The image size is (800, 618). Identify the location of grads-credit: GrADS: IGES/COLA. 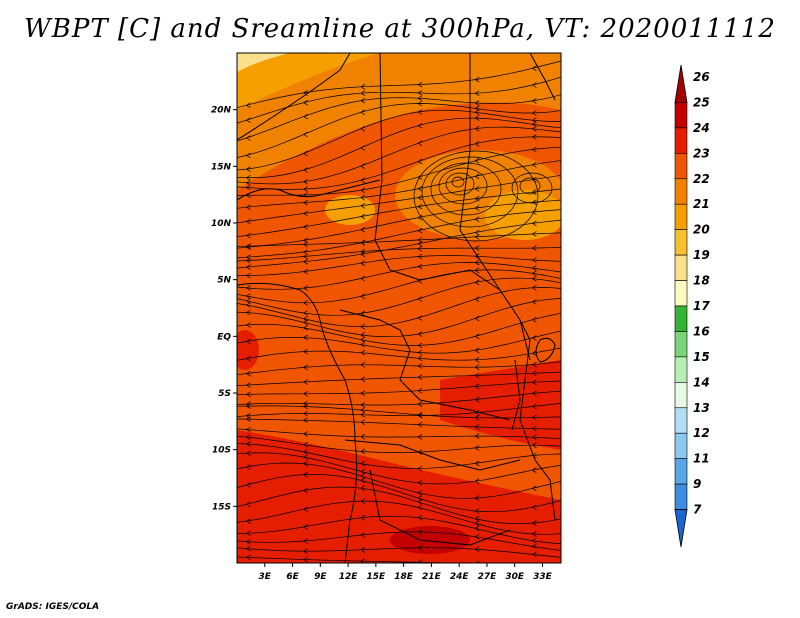
(53, 607).